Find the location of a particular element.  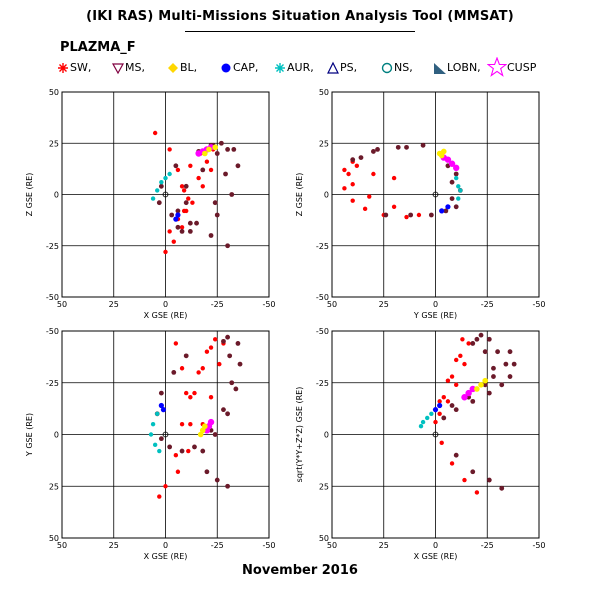

blue-dot-icon is located at coordinates (226, 68).